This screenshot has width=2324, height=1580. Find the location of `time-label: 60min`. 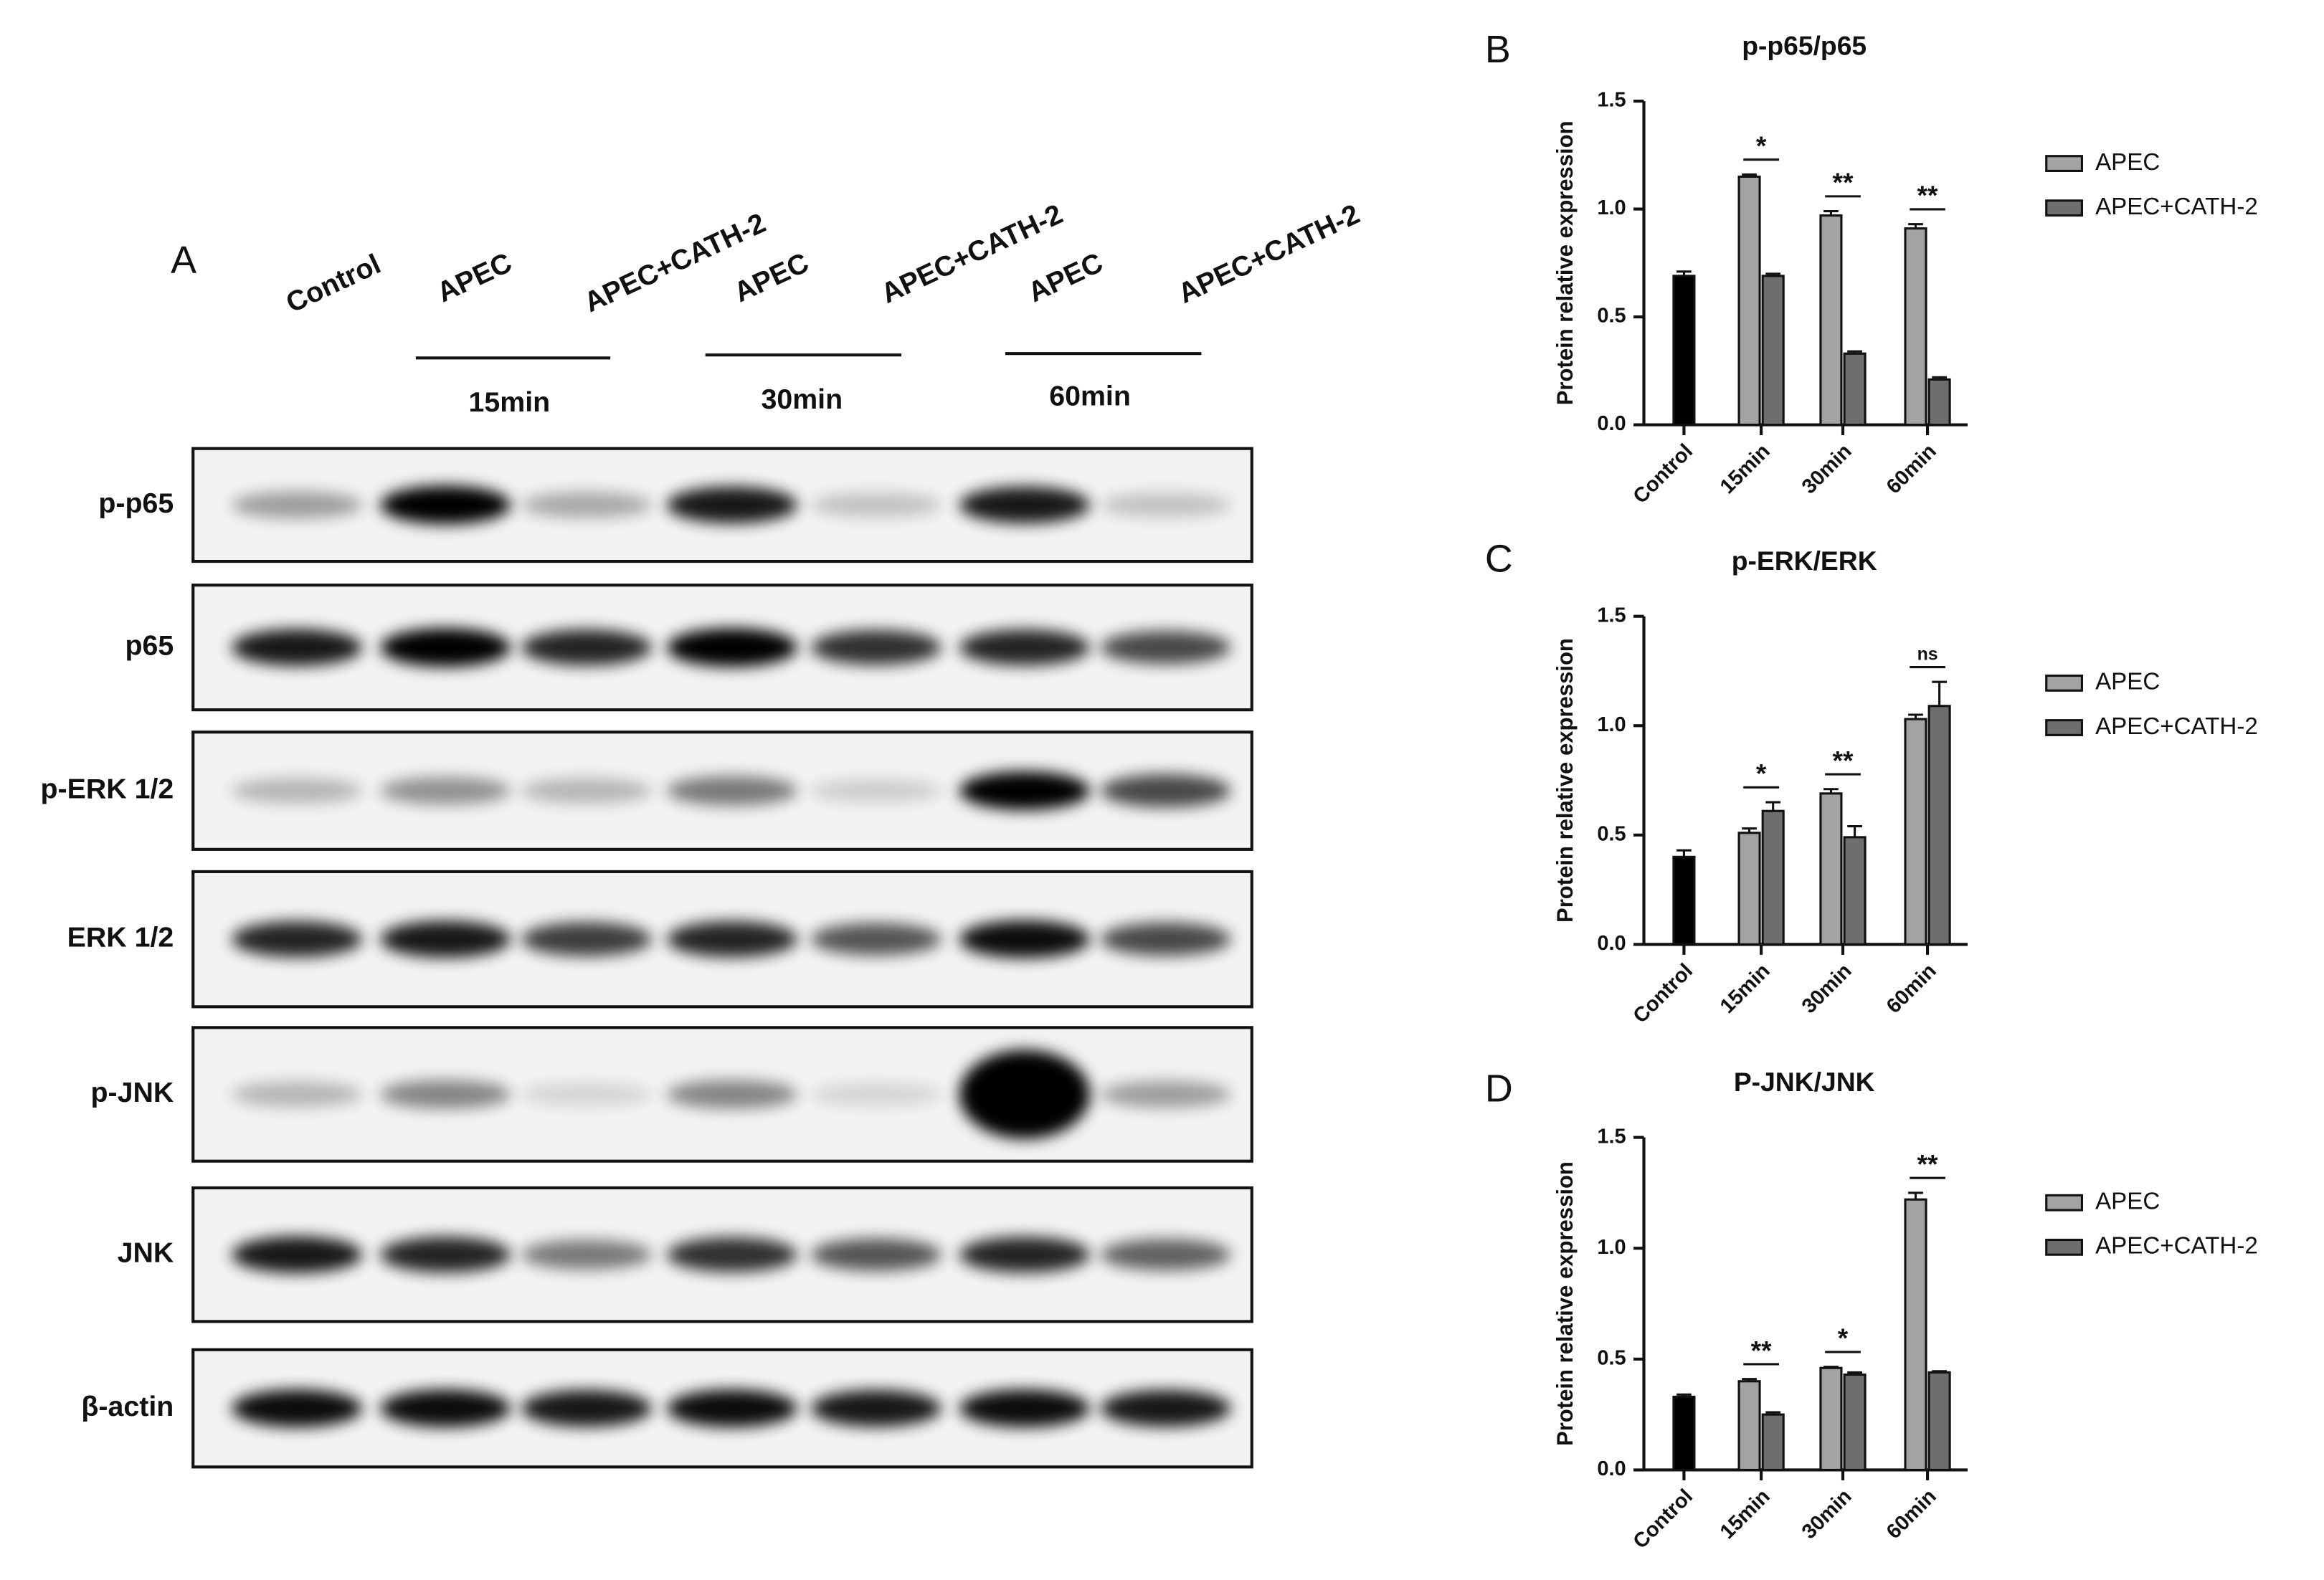

time-label: 60min is located at coordinates (1090, 396).